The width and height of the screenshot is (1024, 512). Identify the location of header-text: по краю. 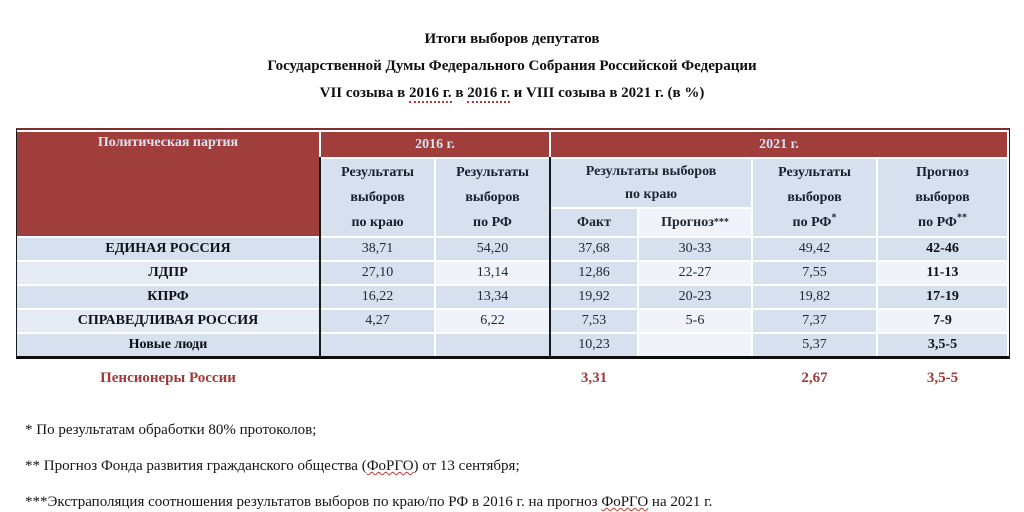
(377, 222).